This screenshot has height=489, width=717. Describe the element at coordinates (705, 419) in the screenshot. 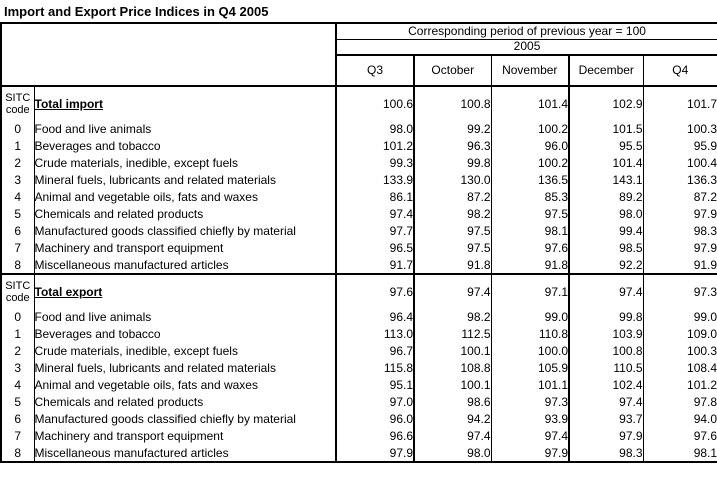

I see `row-value: 94.0` at that location.